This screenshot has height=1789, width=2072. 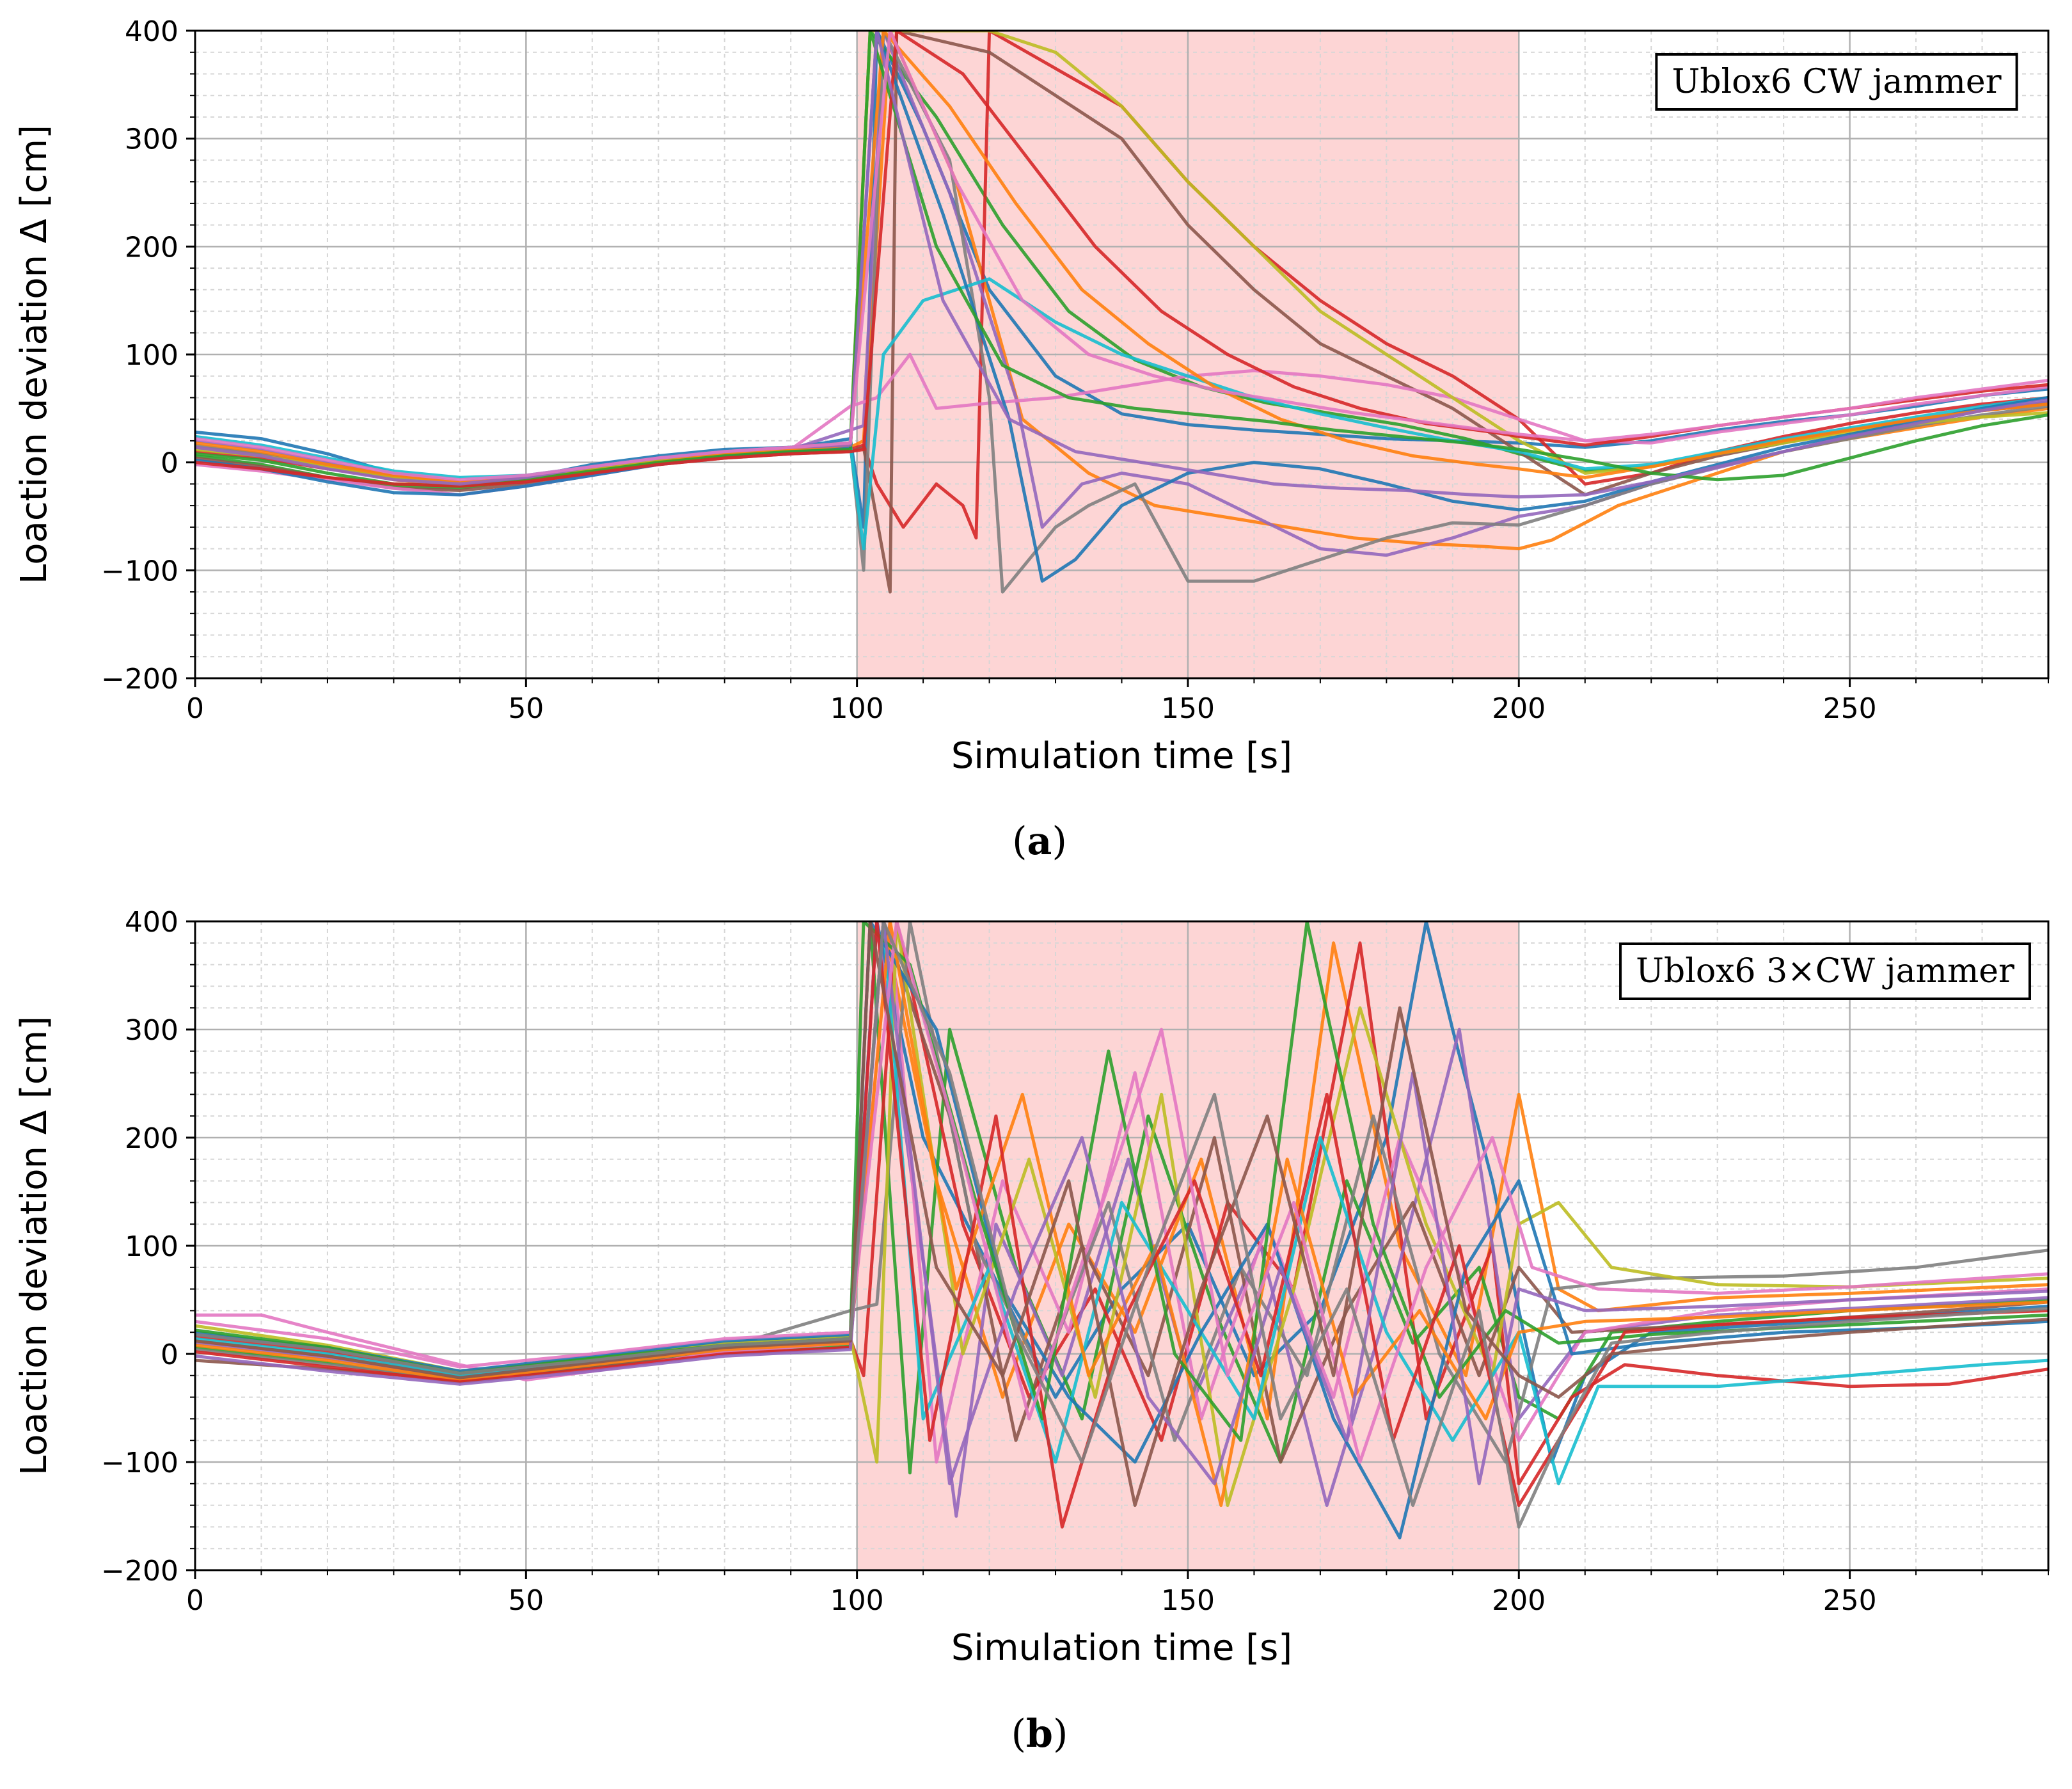 I want to click on legend-box: Ublox6 CW jammer, so click(x=1836, y=82).